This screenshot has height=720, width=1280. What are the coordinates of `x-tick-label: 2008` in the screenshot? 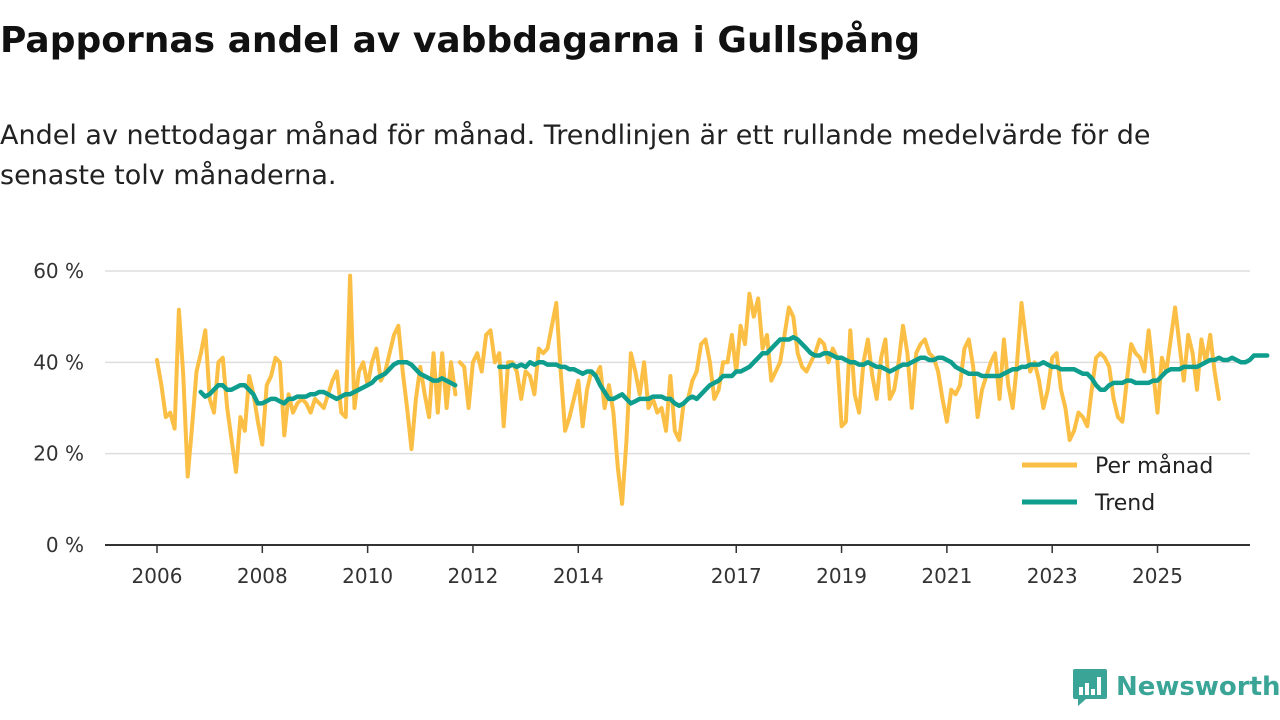 It's located at (262, 576).